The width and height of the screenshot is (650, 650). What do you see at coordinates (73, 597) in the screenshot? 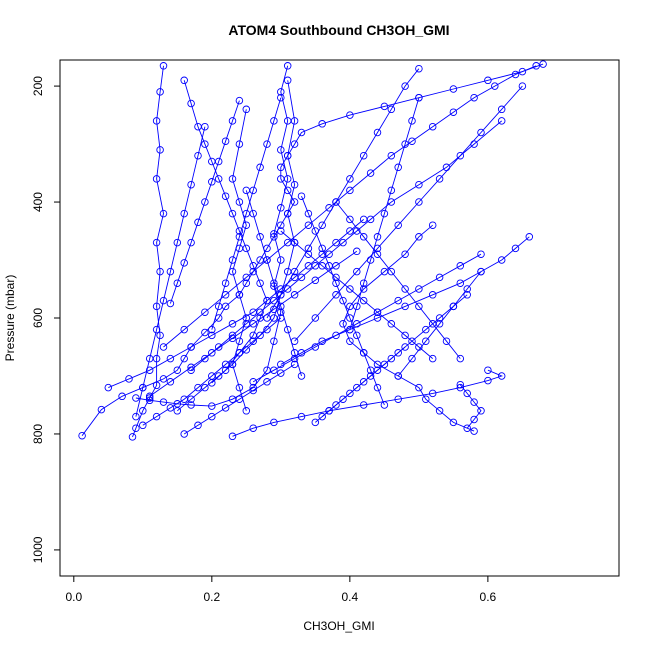
I see `x-tick-label: 0.0` at bounding box center [73, 597].